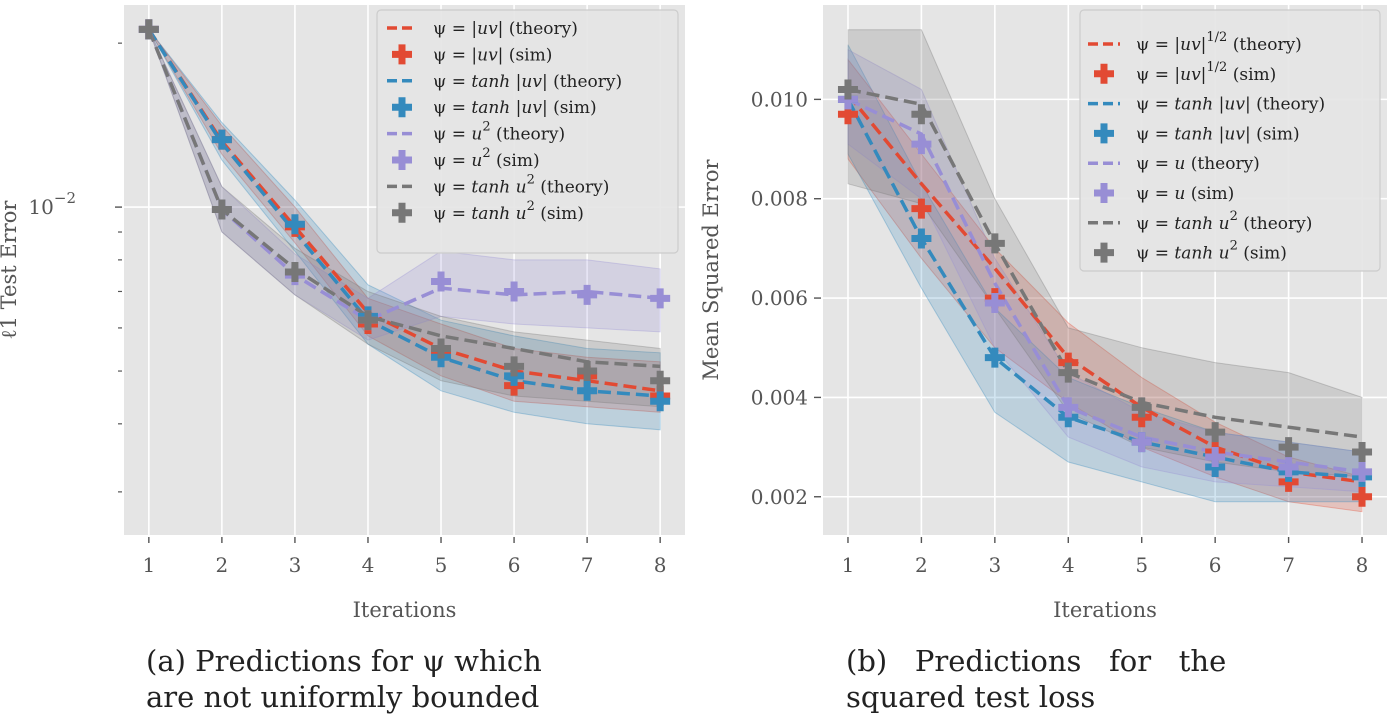 The height and width of the screenshot is (715, 1393). Describe the element at coordinates (779, 397) in the screenshot. I see `y-tick-label: 0.004` at that location.